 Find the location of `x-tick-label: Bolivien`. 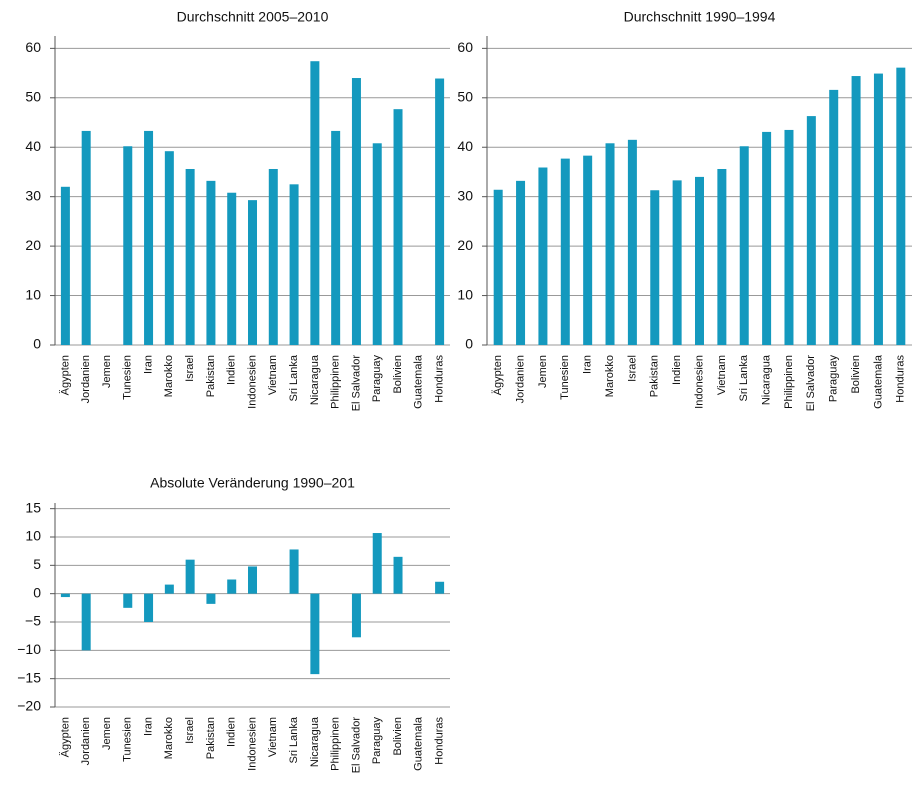

x-tick-label: Bolivien is located at coordinates (856, 374).